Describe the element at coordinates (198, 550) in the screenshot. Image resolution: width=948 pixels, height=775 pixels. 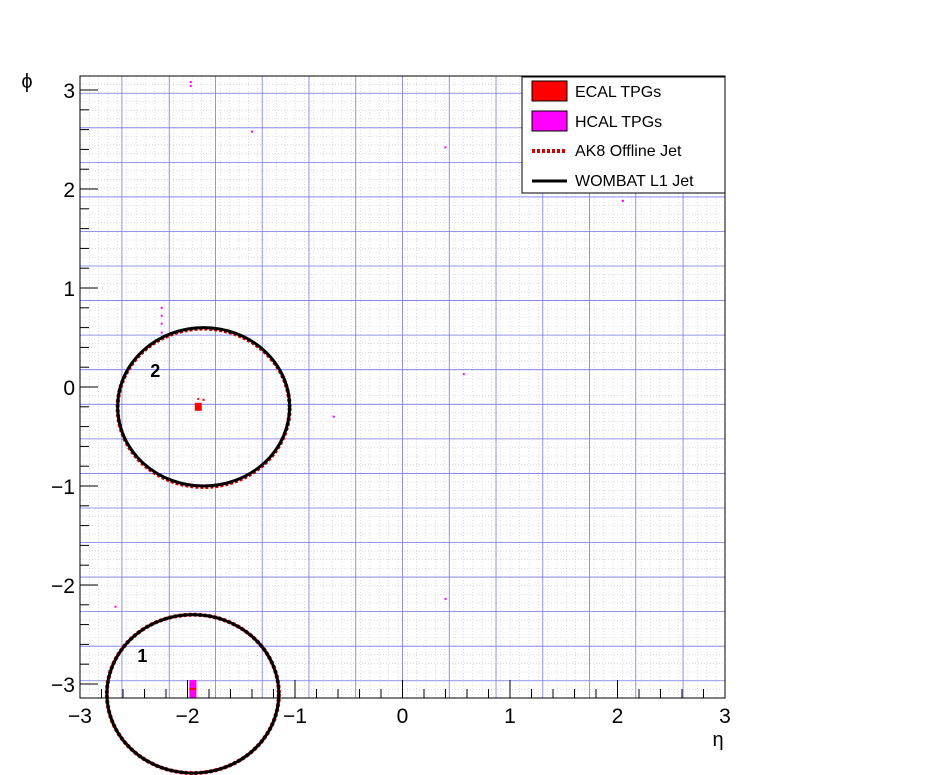
I see `jet-layer` at that location.